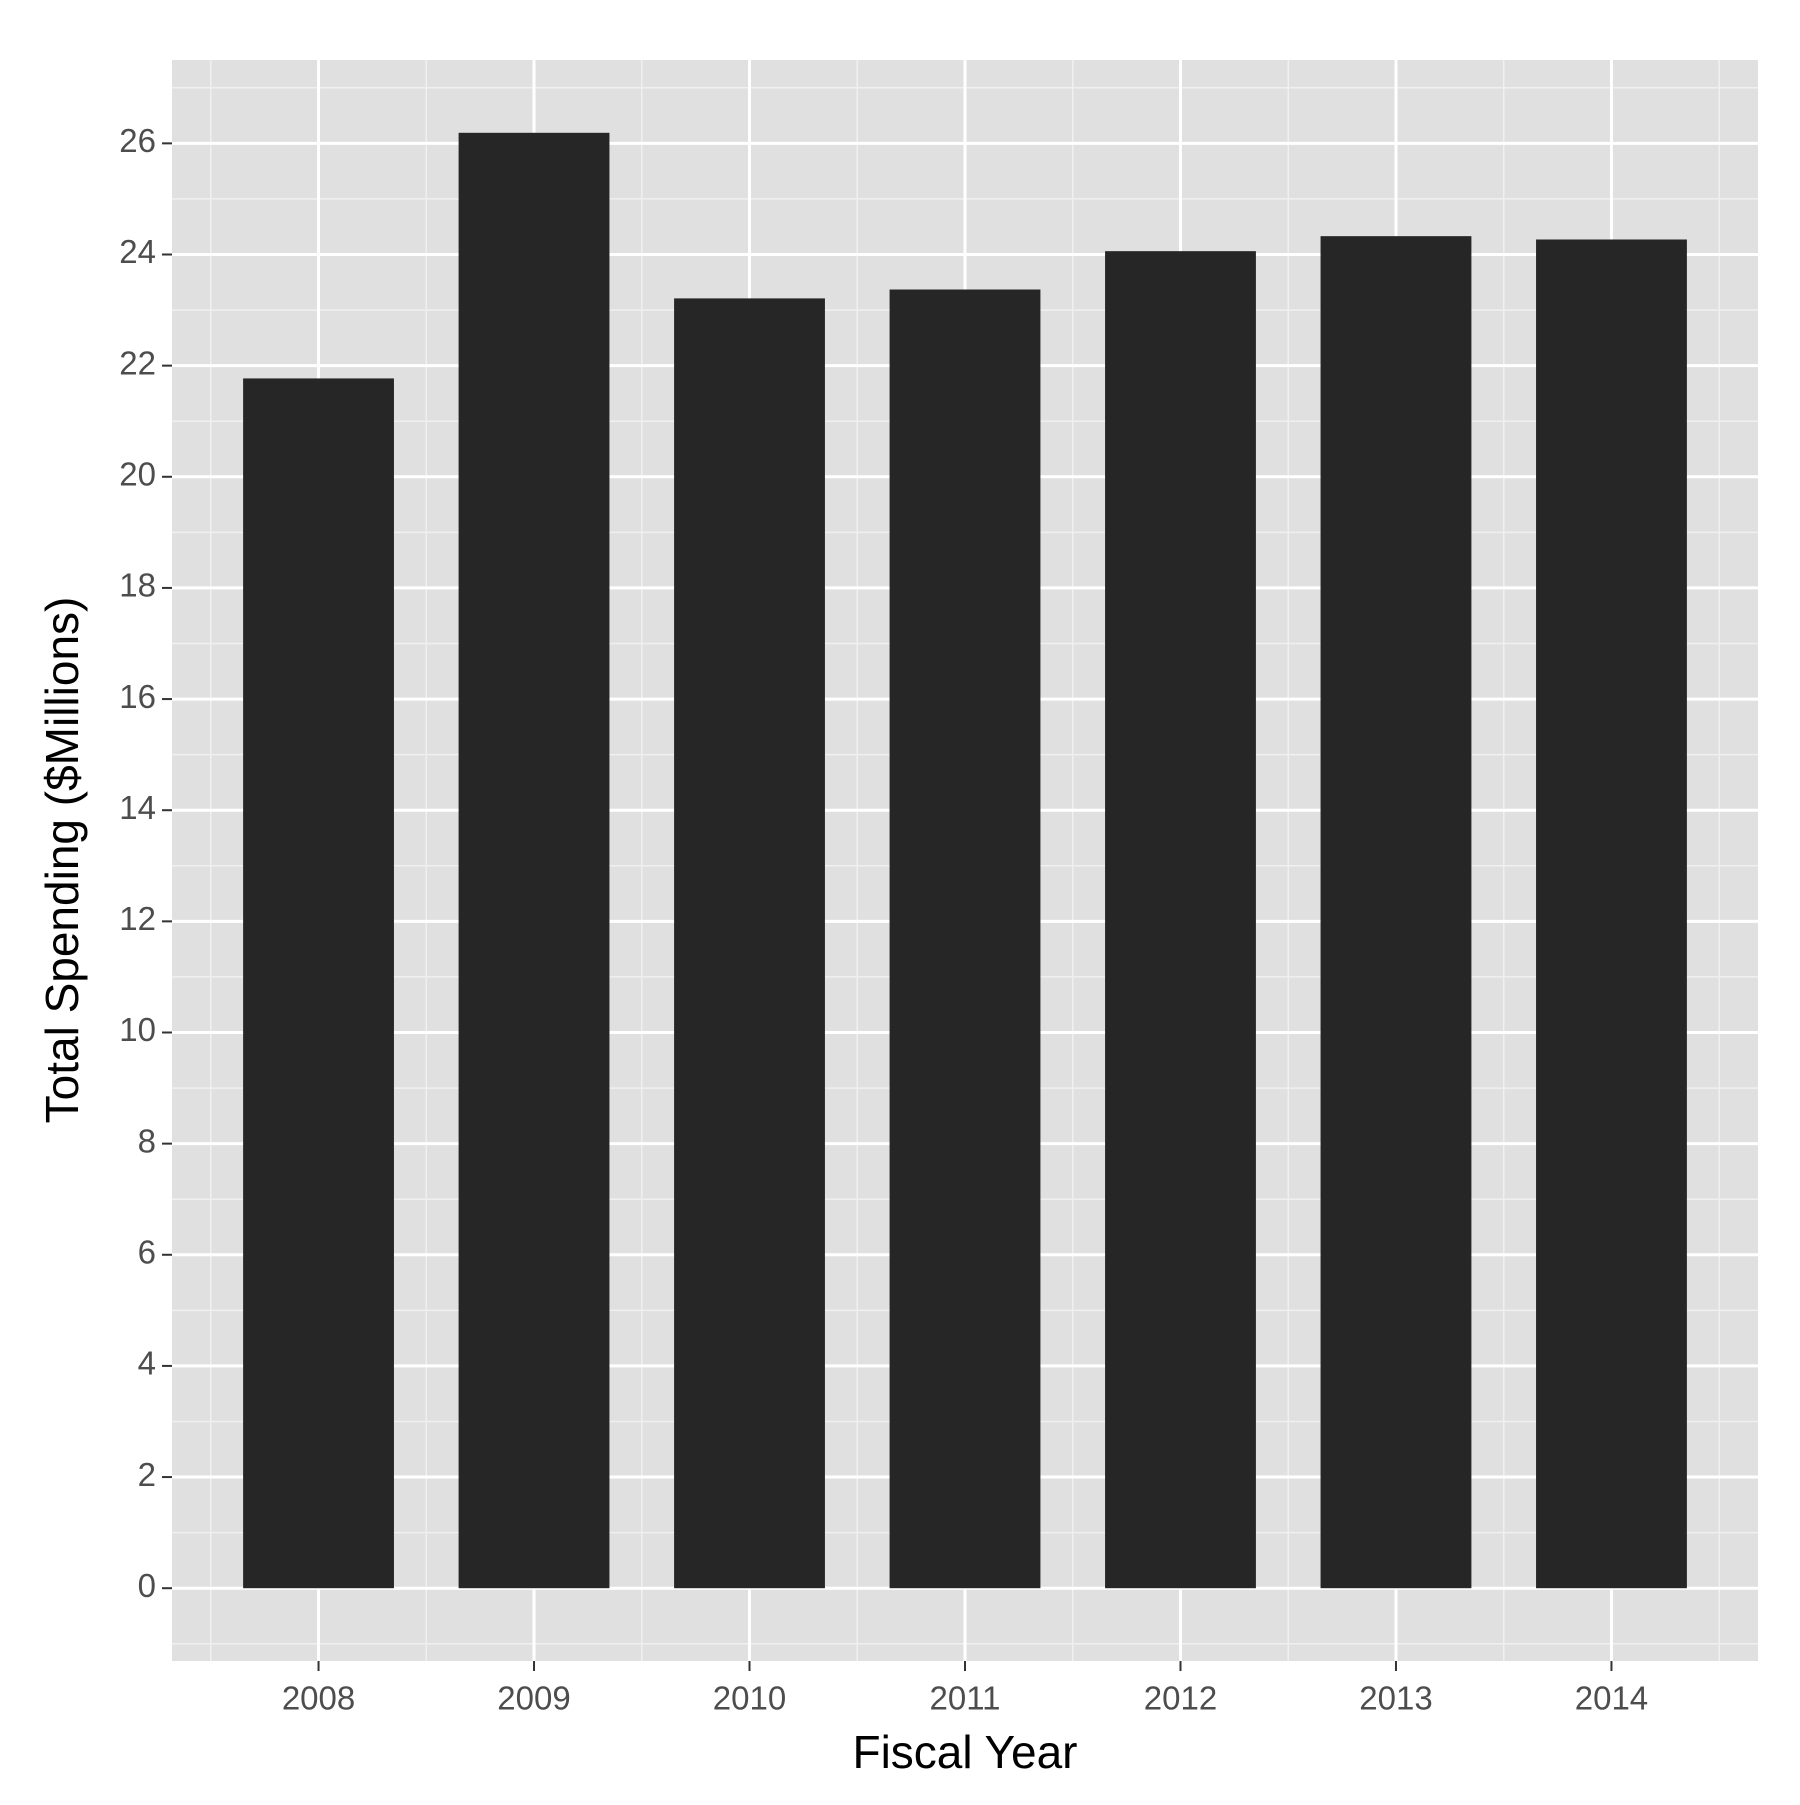  What do you see at coordinates (137, 696) in the screenshot?
I see `y-tick-label: 16` at bounding box center [137, 696].